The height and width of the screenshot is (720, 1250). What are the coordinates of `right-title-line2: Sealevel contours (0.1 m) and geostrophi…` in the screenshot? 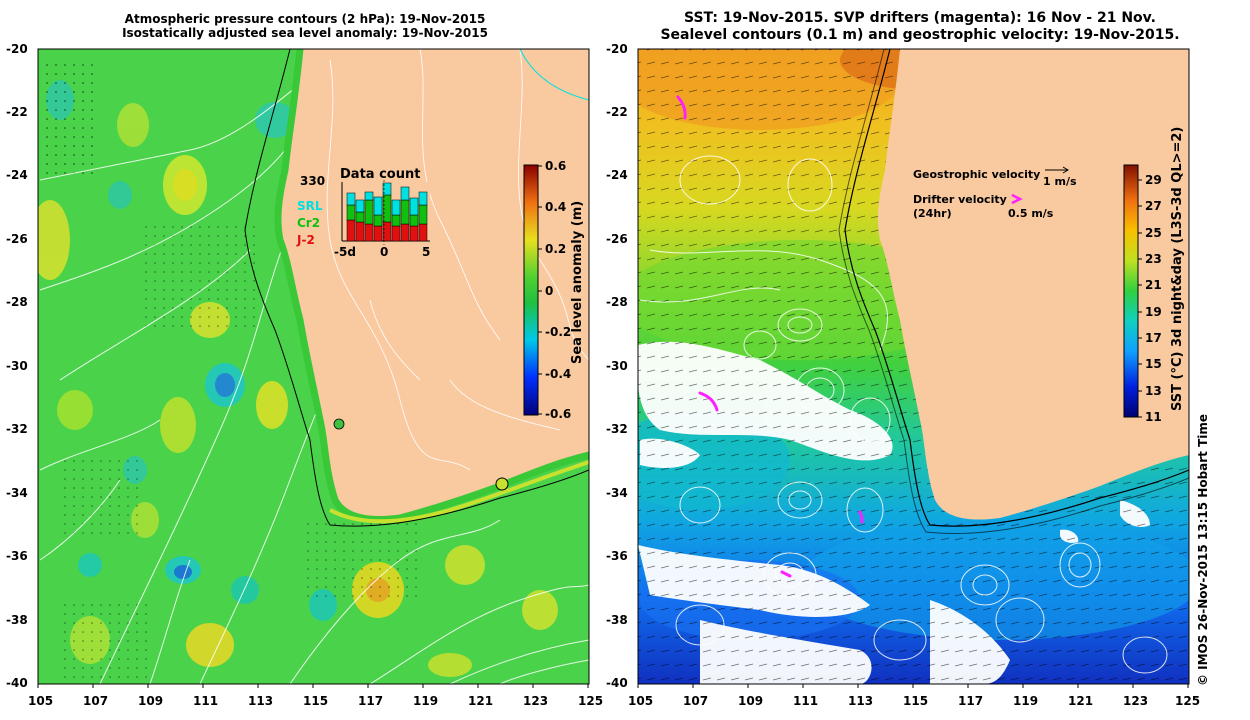 It's located at (920, 35).